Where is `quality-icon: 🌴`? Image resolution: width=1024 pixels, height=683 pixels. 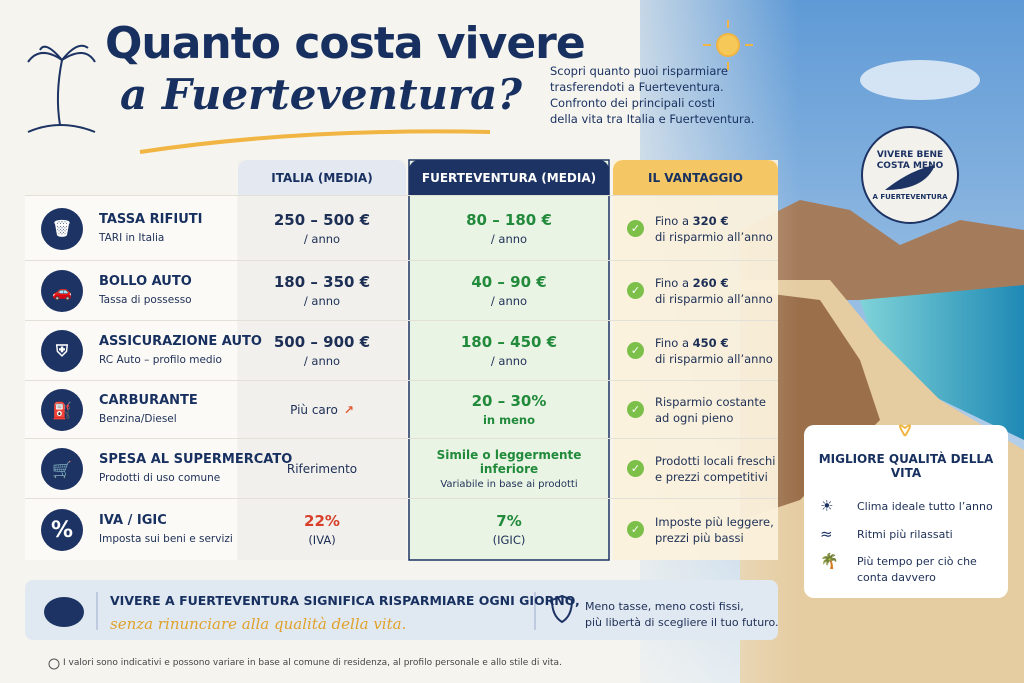
quality-icon: 🌴 is located at coordinates (829, 561).